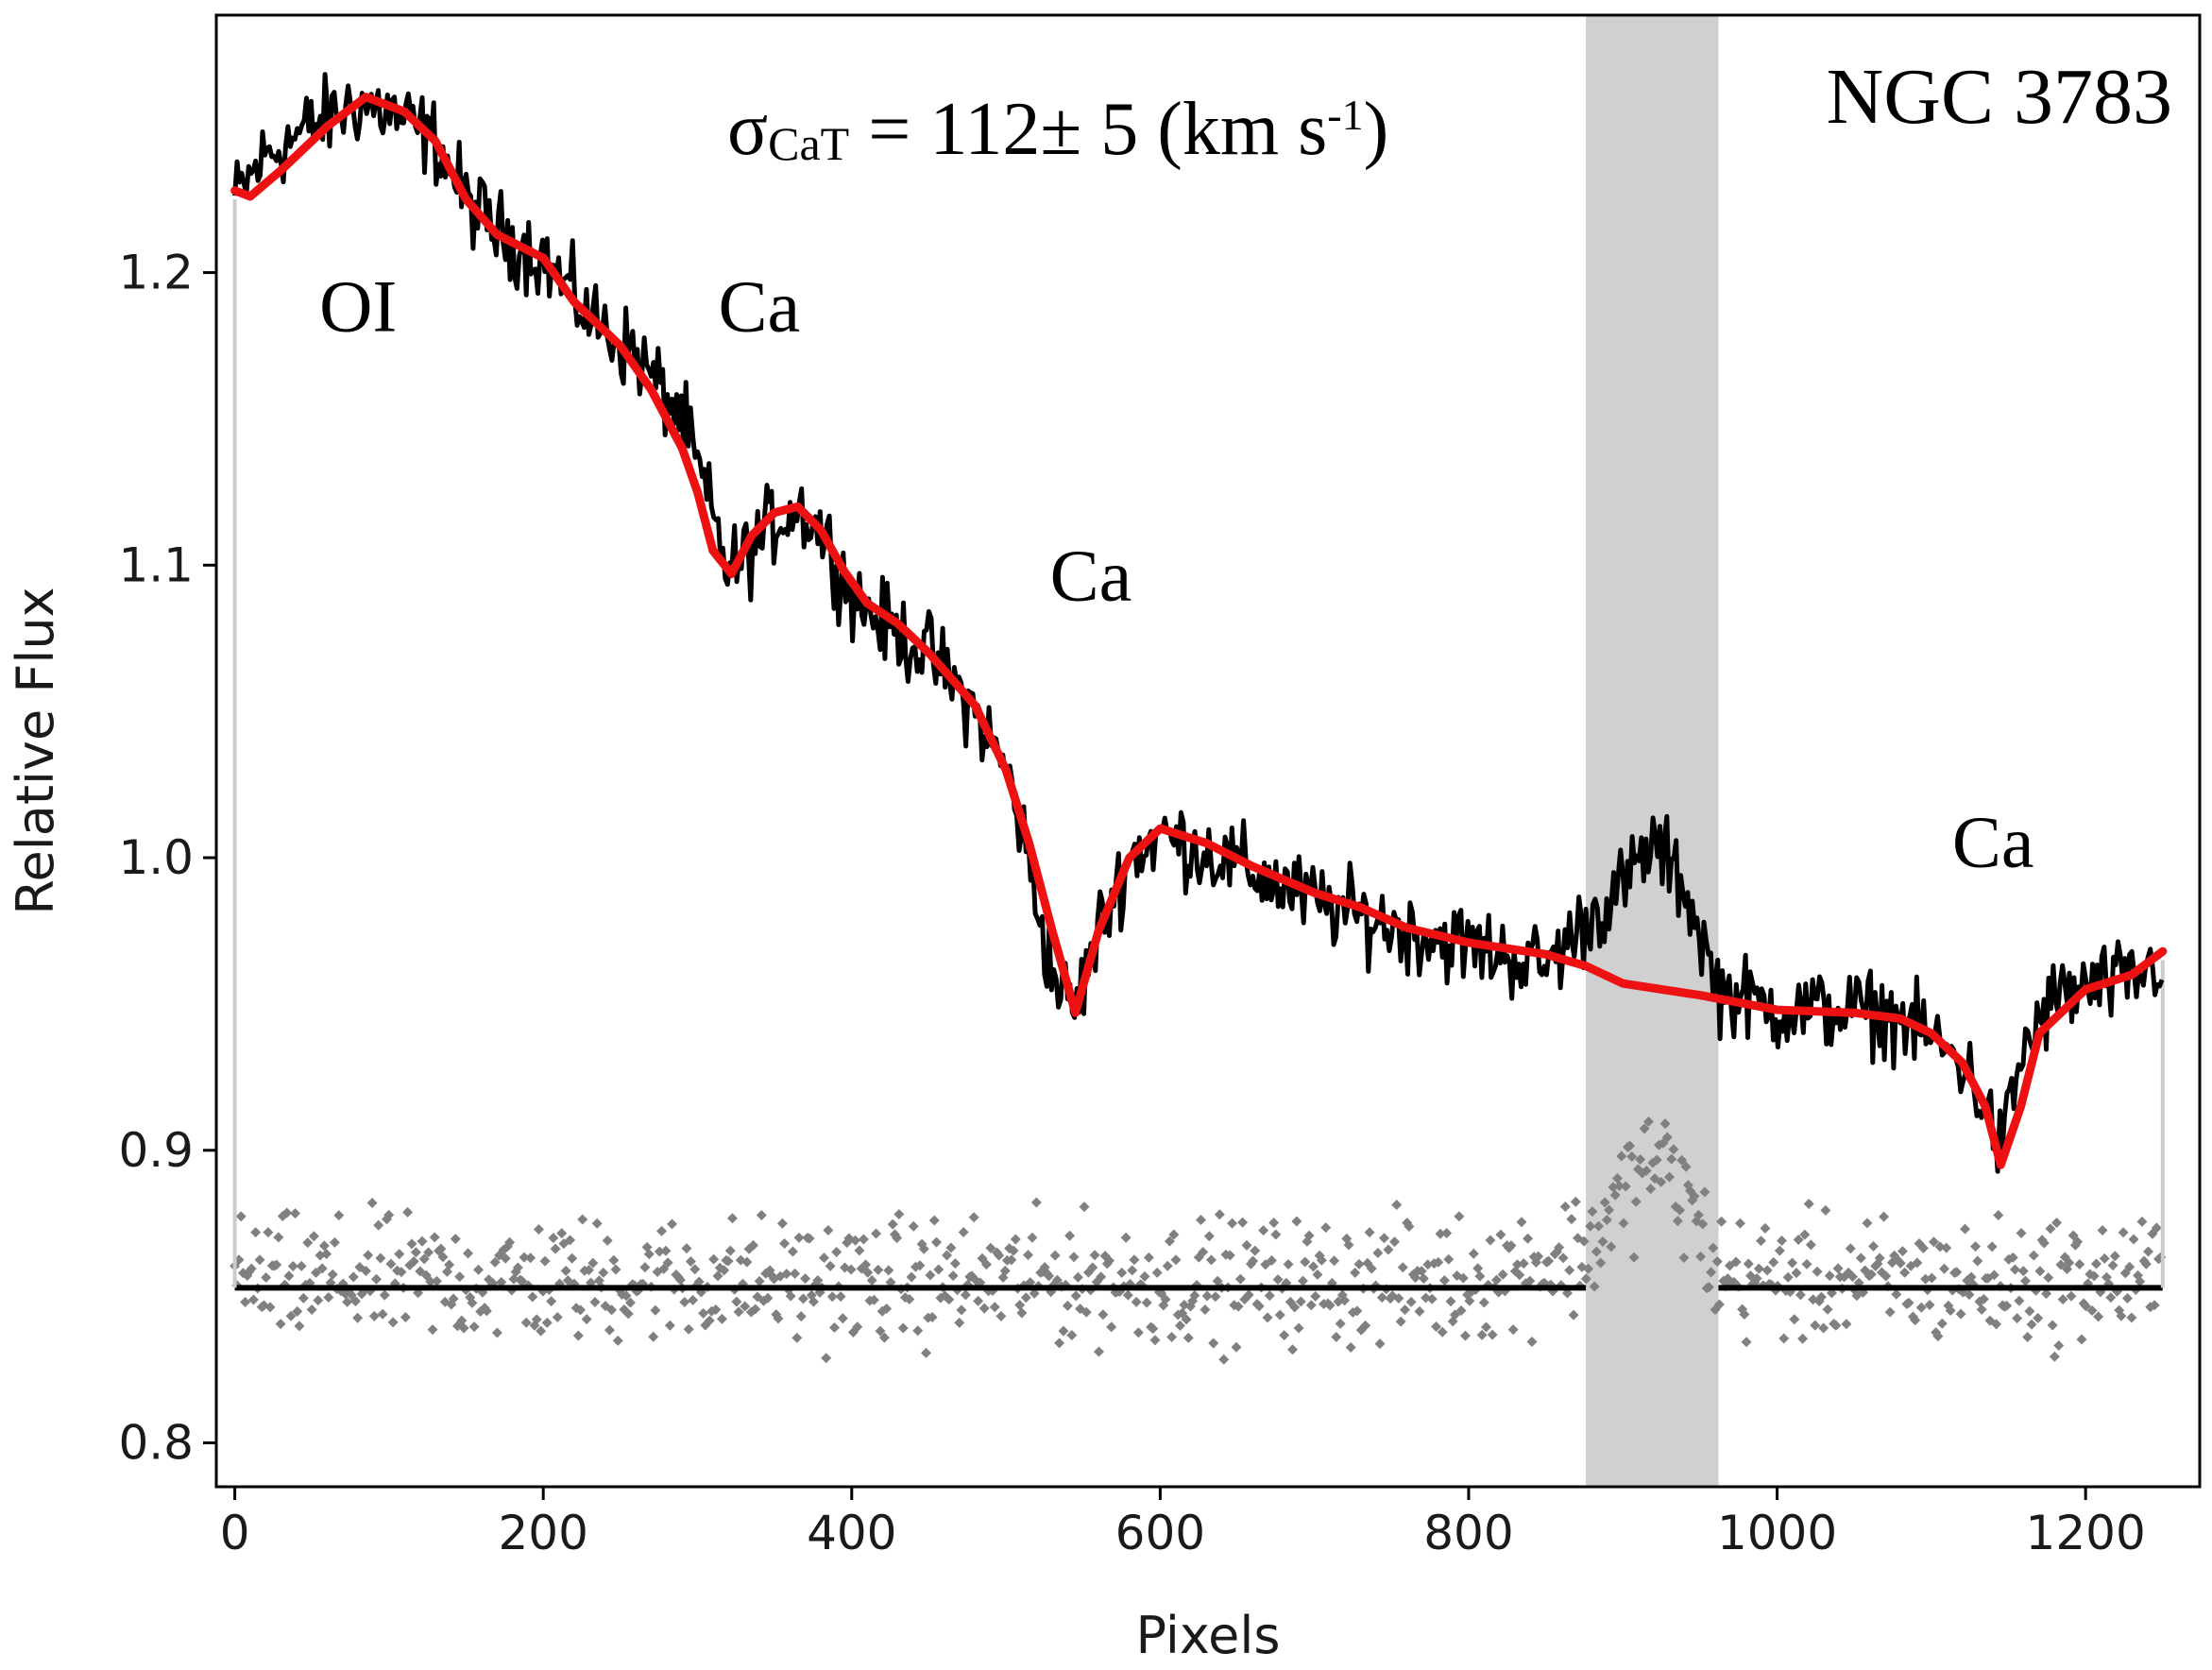 This screenshot has width=2212, height=1670. What do you see at coordinates (1777, 1533) in the screenshot?
I see `x-tick-label: 1000` at bounding box center [1777, 1533].